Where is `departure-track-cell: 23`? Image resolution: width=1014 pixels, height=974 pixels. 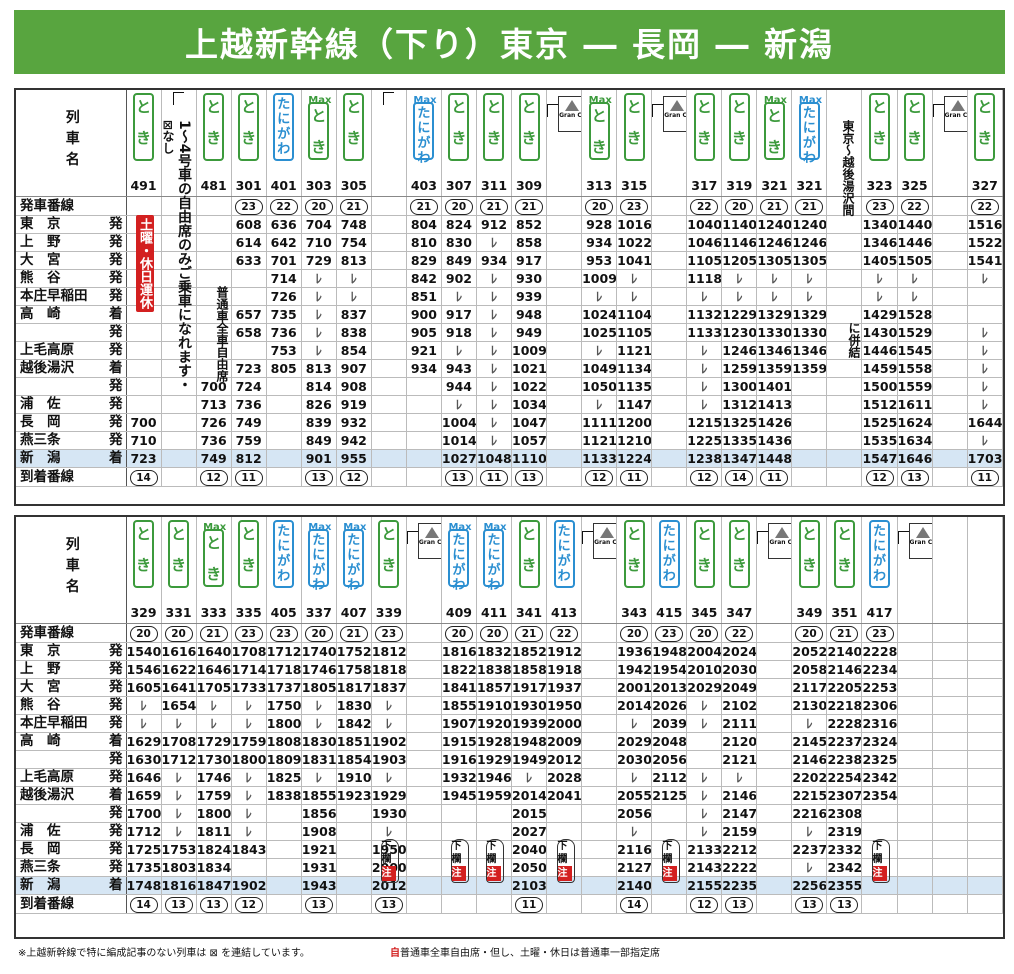
departure-track-cell: 23 is located at coordinates (669, 633).